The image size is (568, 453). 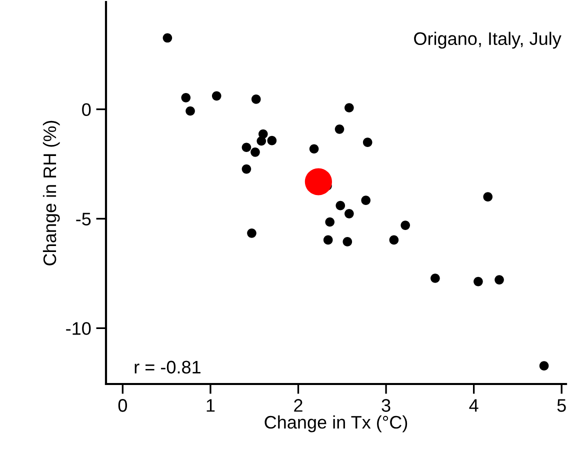 What do you see at coordinates (122, 405) in the screenshot?
I see `x-tick-label: 0` at bounding box center [122, 405].